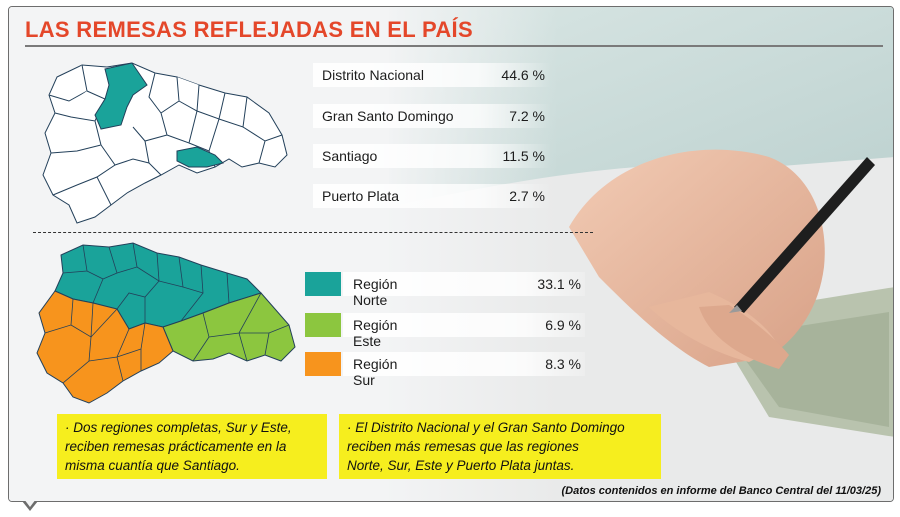 This screenshot has width=900, height=517. Describe the element at coordinates (375, 372) in the screenshot. I see `region-name: Región Sur` at that location.